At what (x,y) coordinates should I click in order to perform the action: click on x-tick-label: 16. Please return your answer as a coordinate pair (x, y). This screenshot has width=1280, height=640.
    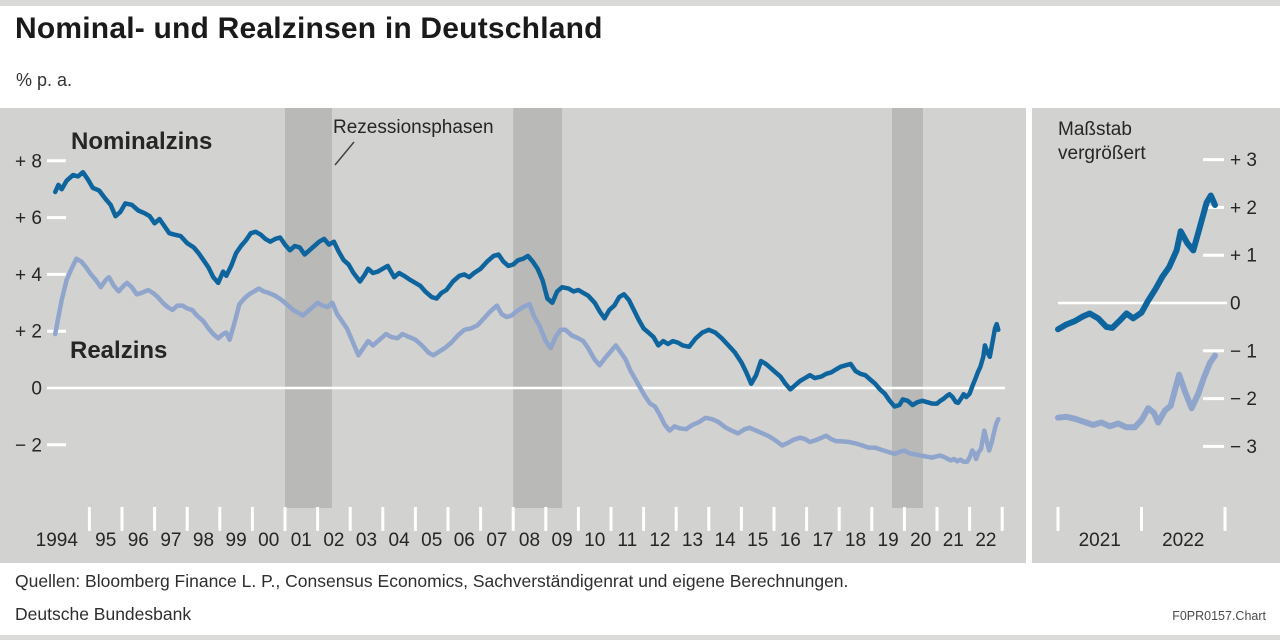
    Looking at the image, I should click on (790, 540).